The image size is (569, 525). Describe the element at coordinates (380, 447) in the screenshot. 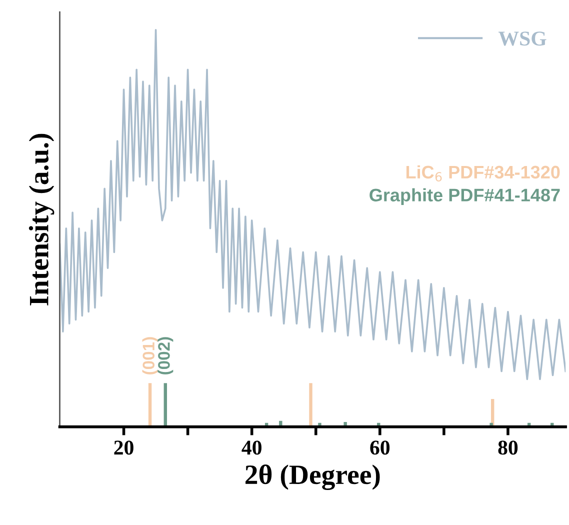

I see `x-tick-label: 60` at that location.